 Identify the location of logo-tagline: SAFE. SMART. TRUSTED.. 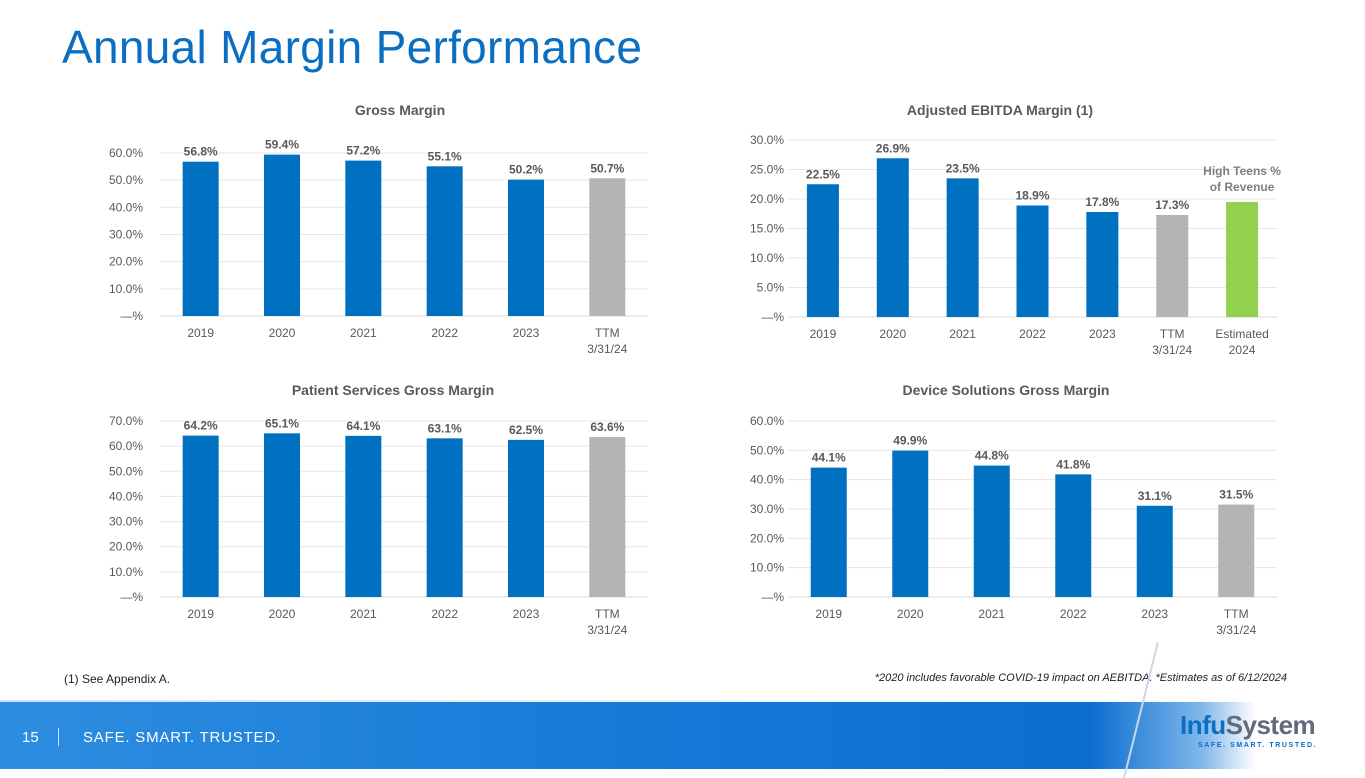
(1258, 745).